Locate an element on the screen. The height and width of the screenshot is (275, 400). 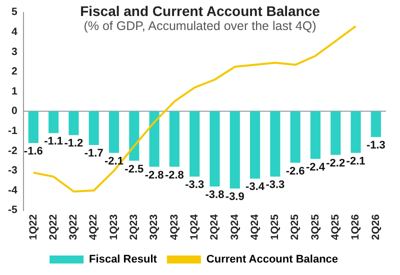
y-tick-label: -4 is located at coordinates (13, 190).